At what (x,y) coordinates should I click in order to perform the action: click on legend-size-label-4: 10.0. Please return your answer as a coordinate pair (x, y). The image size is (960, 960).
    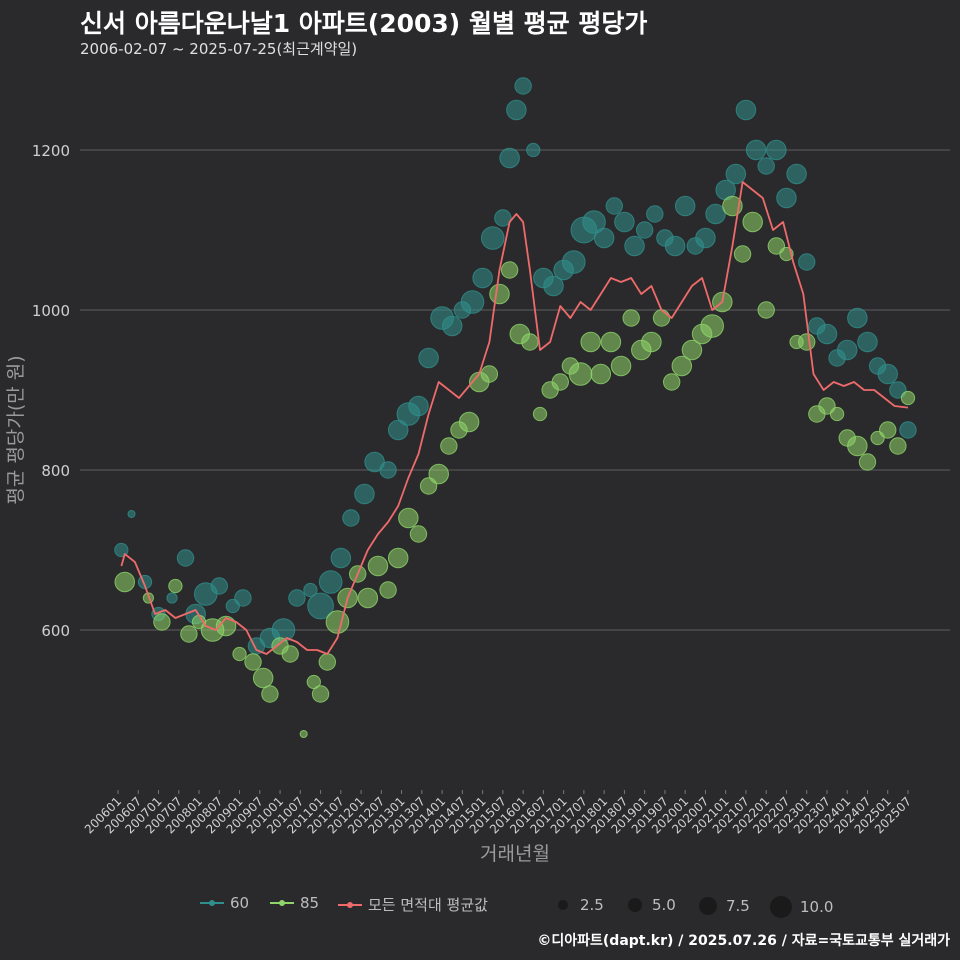
    Looking at the image, I should click on (817, 907).